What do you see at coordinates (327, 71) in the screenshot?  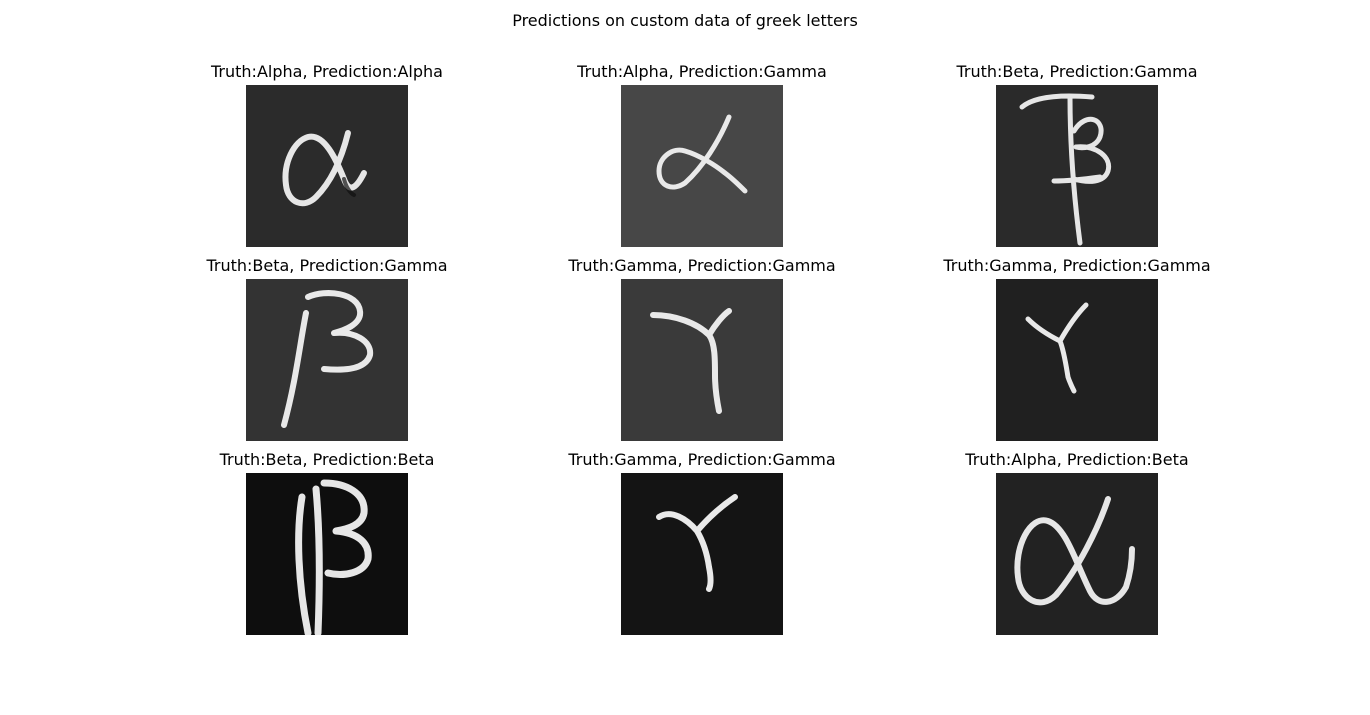 I see `panel-title: Truth:Alpha, Prediction:Alpha` at bounding box center [327, 71].